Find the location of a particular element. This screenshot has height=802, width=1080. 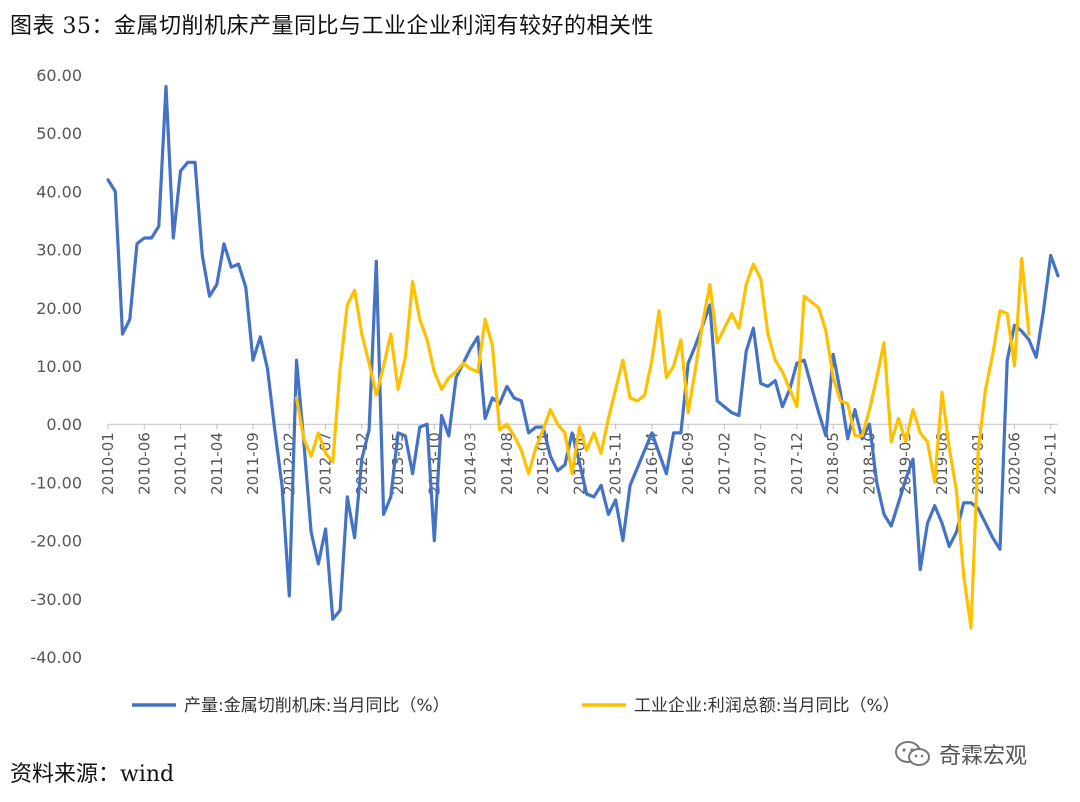

legend-label: 产量:金属切削机床:当月同比（%） is located at coordinates (317, 706).